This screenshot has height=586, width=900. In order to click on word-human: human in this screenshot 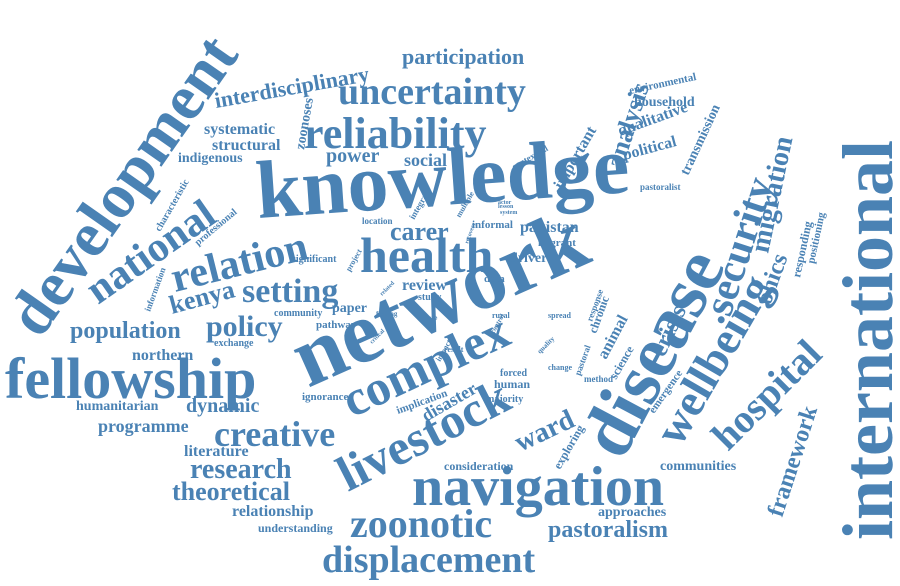, I will do `click(512, 384)`.